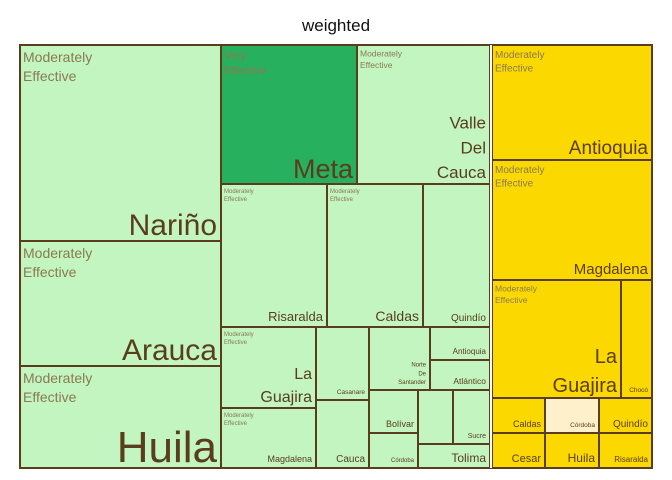  Describe the element at coordinates (473, 147) in the screenshot. I see `tile-region-label: Del` at that location.